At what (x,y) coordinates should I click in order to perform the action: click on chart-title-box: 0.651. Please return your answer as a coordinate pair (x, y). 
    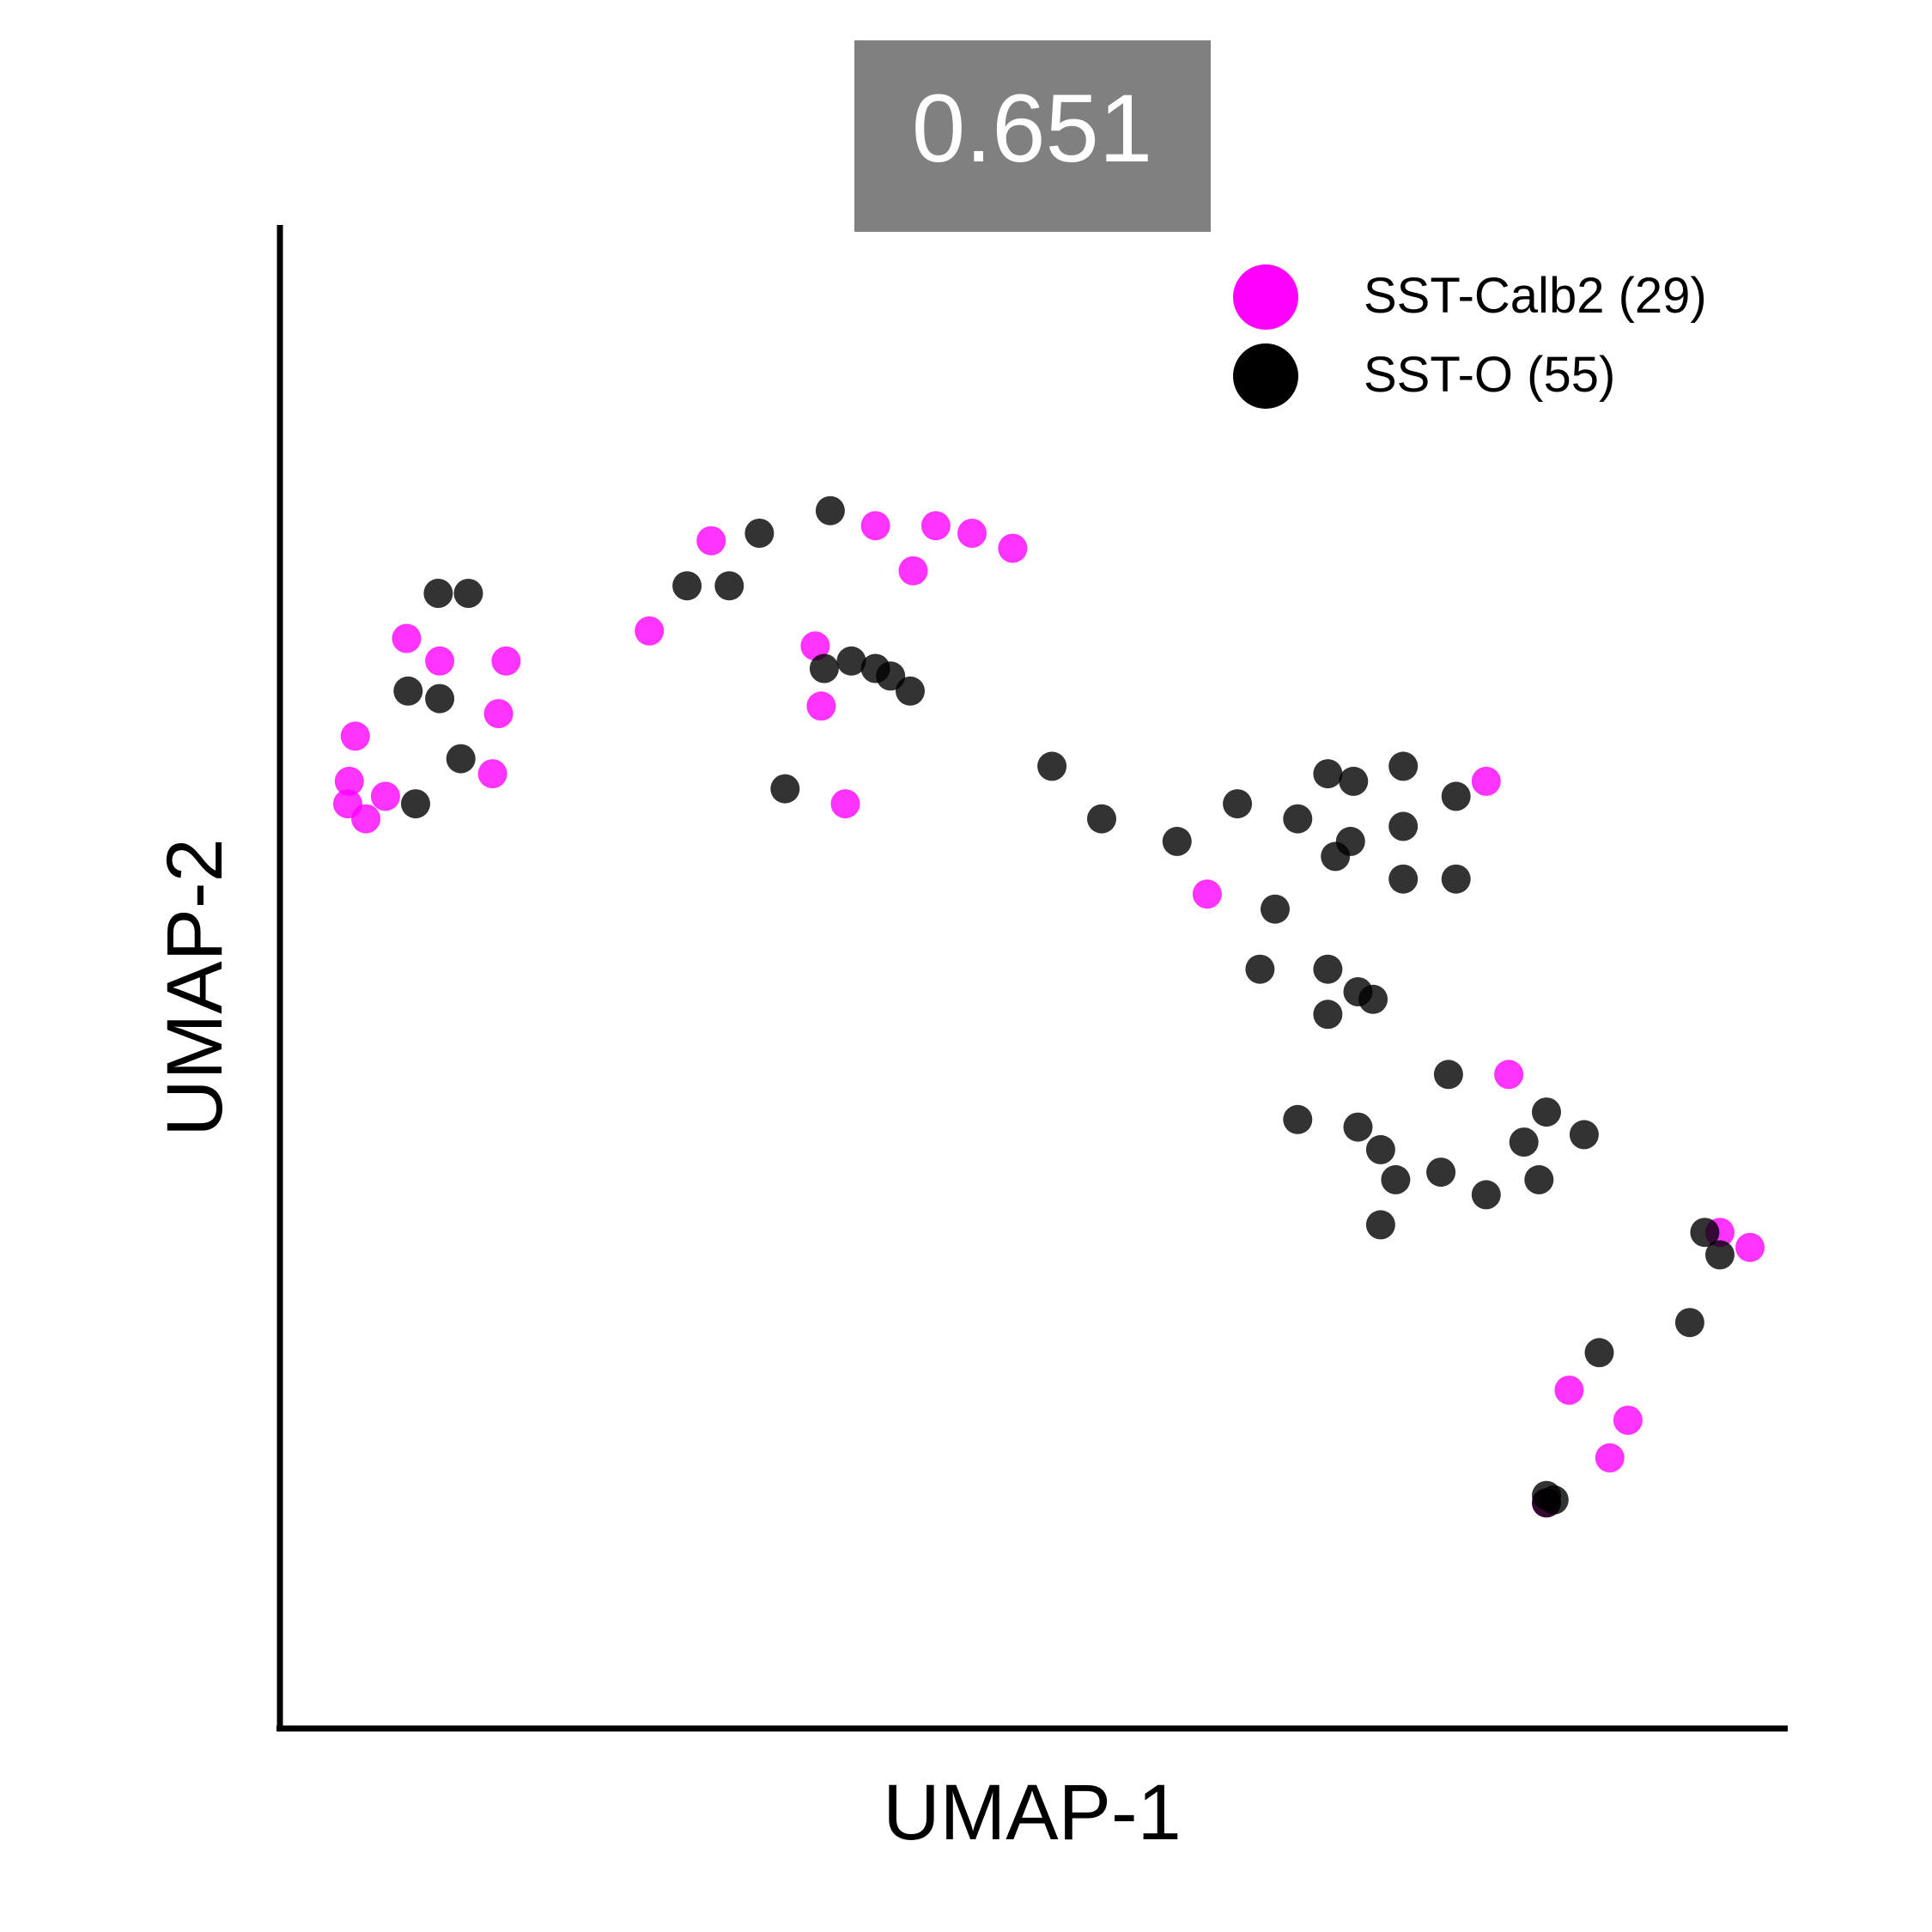
    Looking at the image, I should click on (1032, 136).